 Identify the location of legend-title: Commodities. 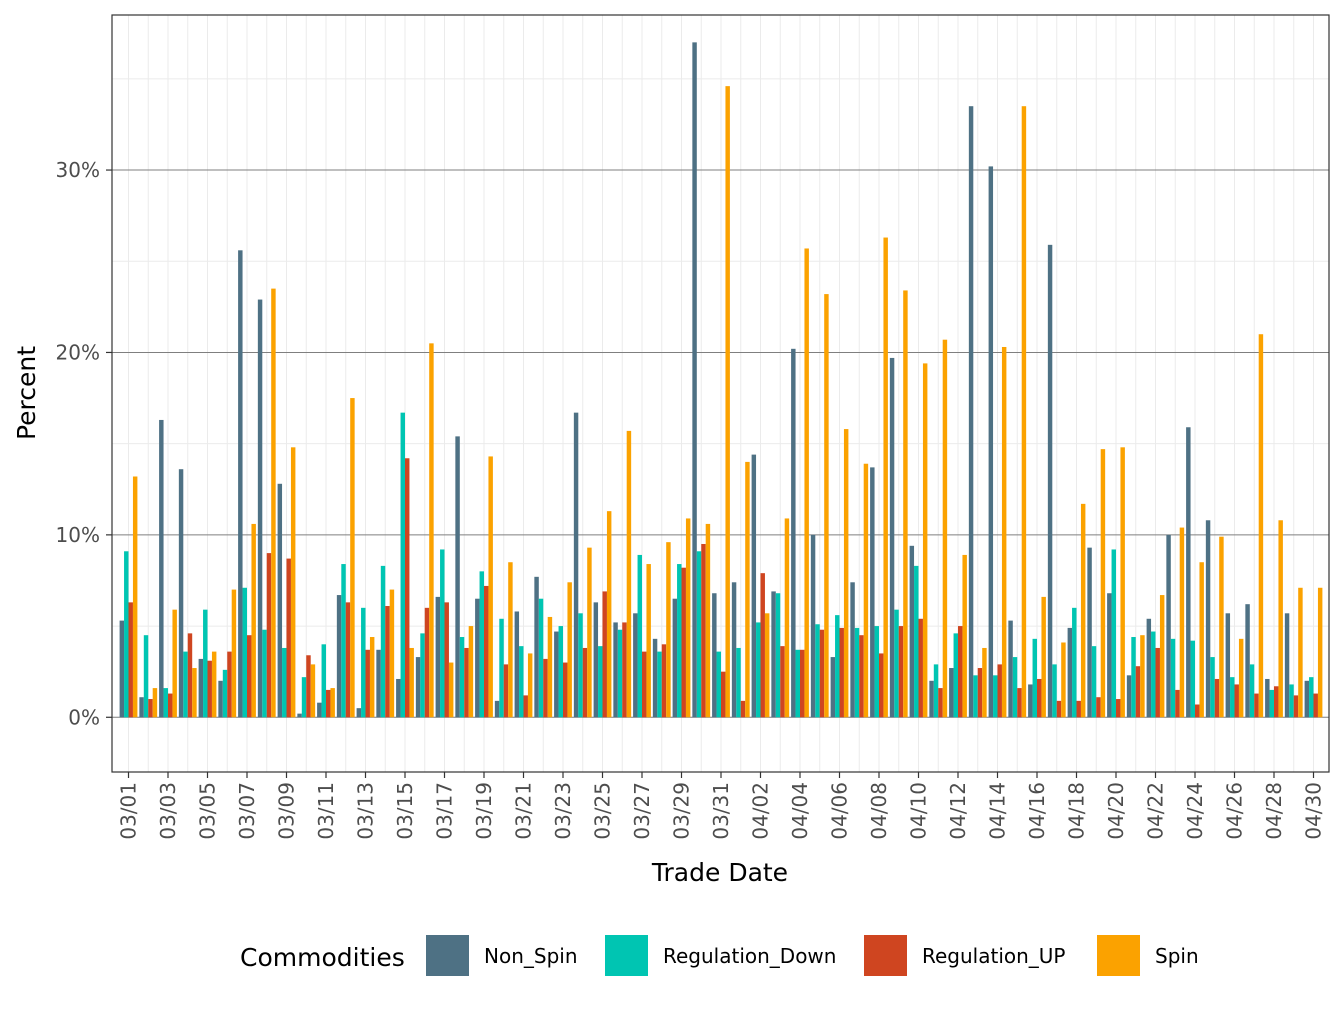
(322, 957).